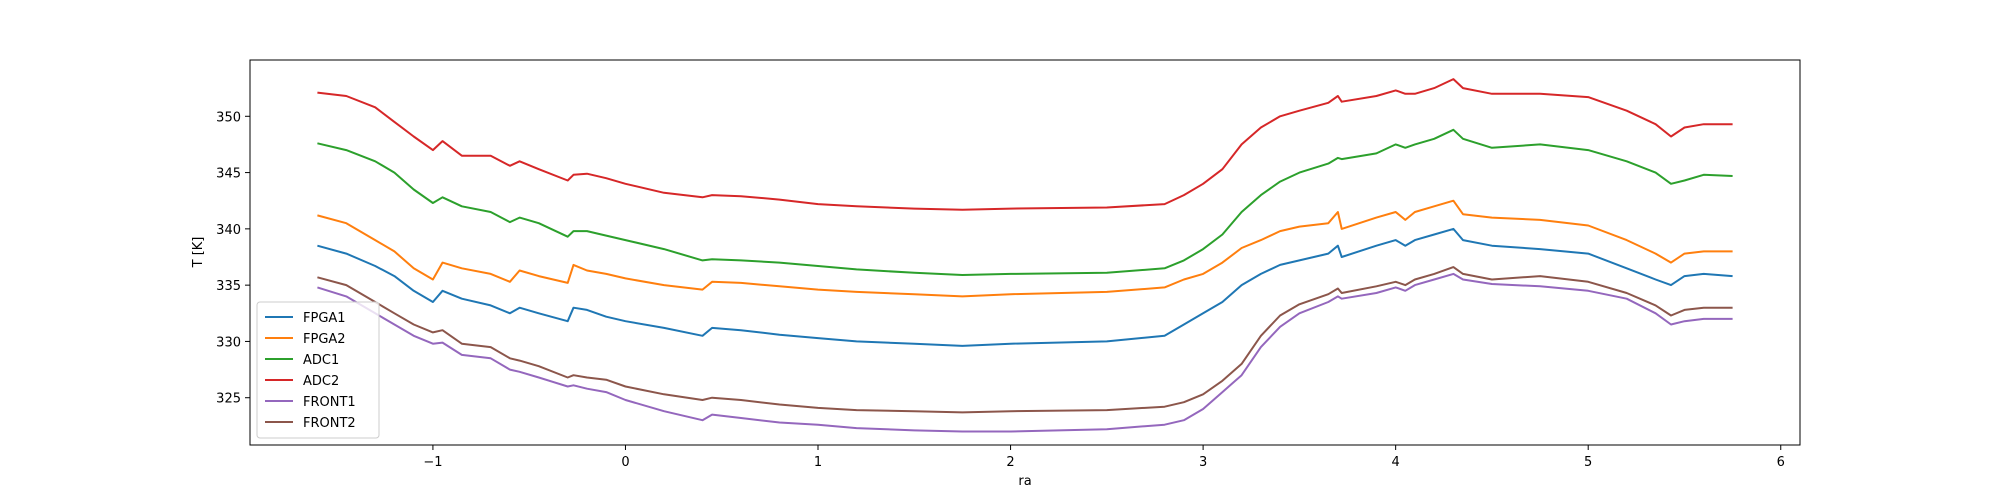  What do you see at coordinates (329, 423) in the screenshot?
I see `legend-label-front2: FRONT2` at bounding box center [329, 423].